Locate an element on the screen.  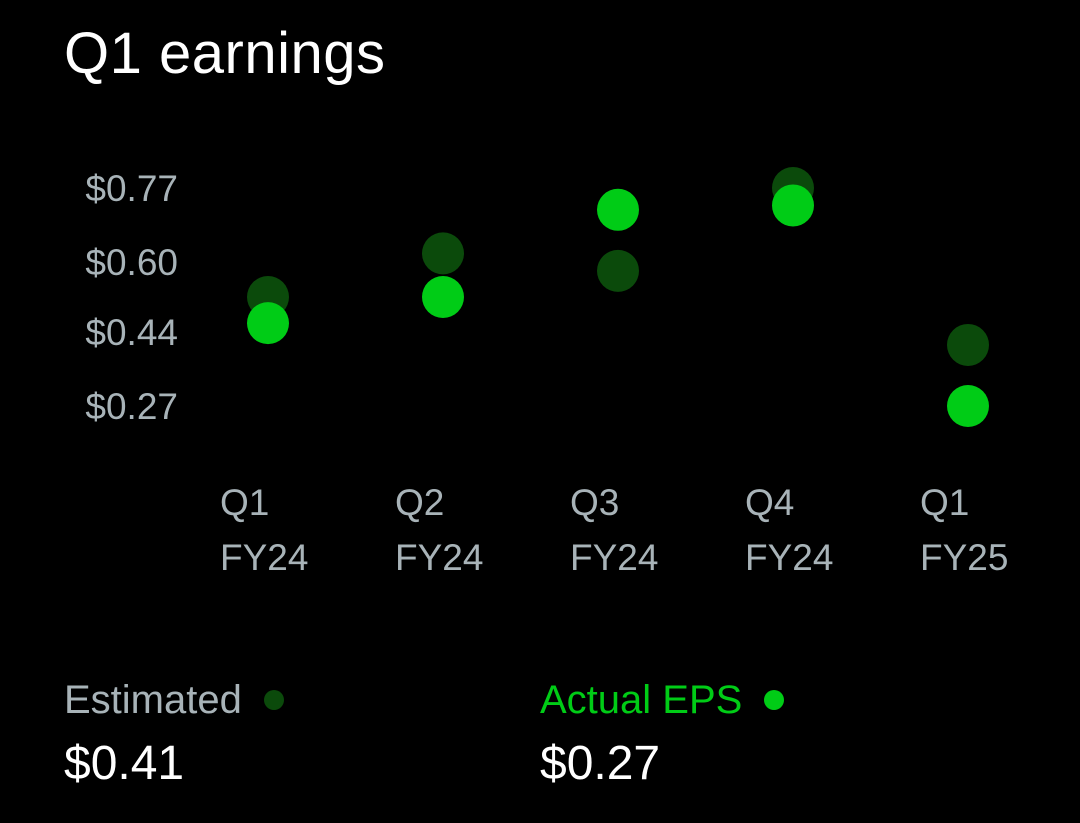
legend-estimated-label: Estimated is located at coordinates (153, 700).